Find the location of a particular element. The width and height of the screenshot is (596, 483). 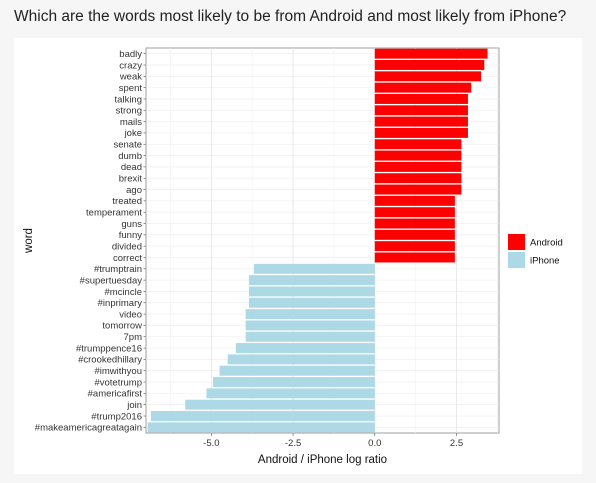

category-label: #votetrump is located at coordinates (118, 382).